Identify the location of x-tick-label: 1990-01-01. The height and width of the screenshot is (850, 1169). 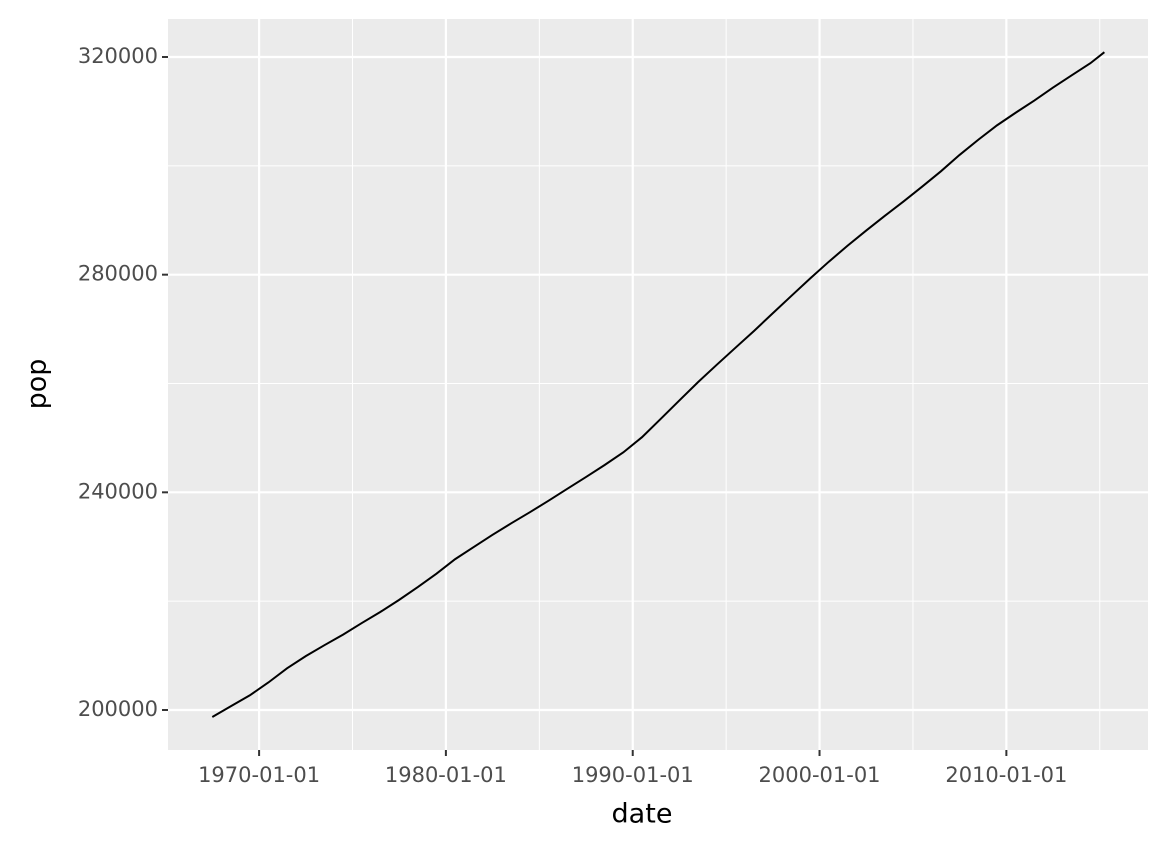
(633, 775).